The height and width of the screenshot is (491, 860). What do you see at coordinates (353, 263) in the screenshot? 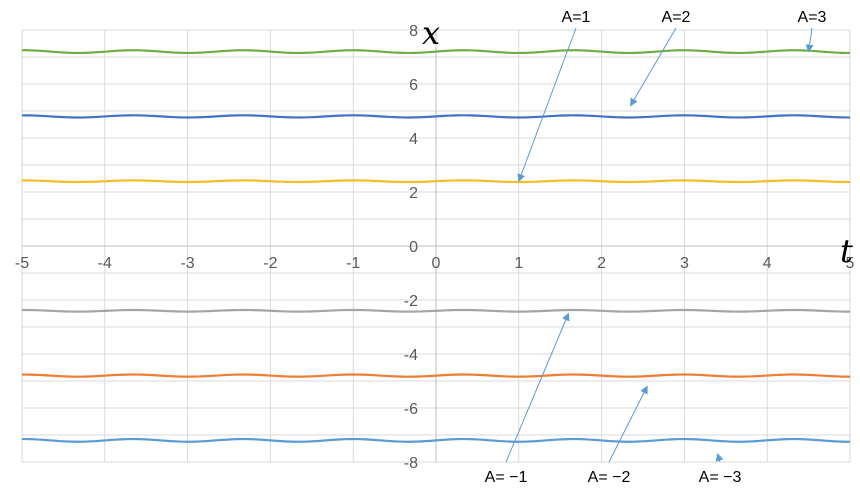
I see `x-tick-label: -1` at bounding box center [353, 263].